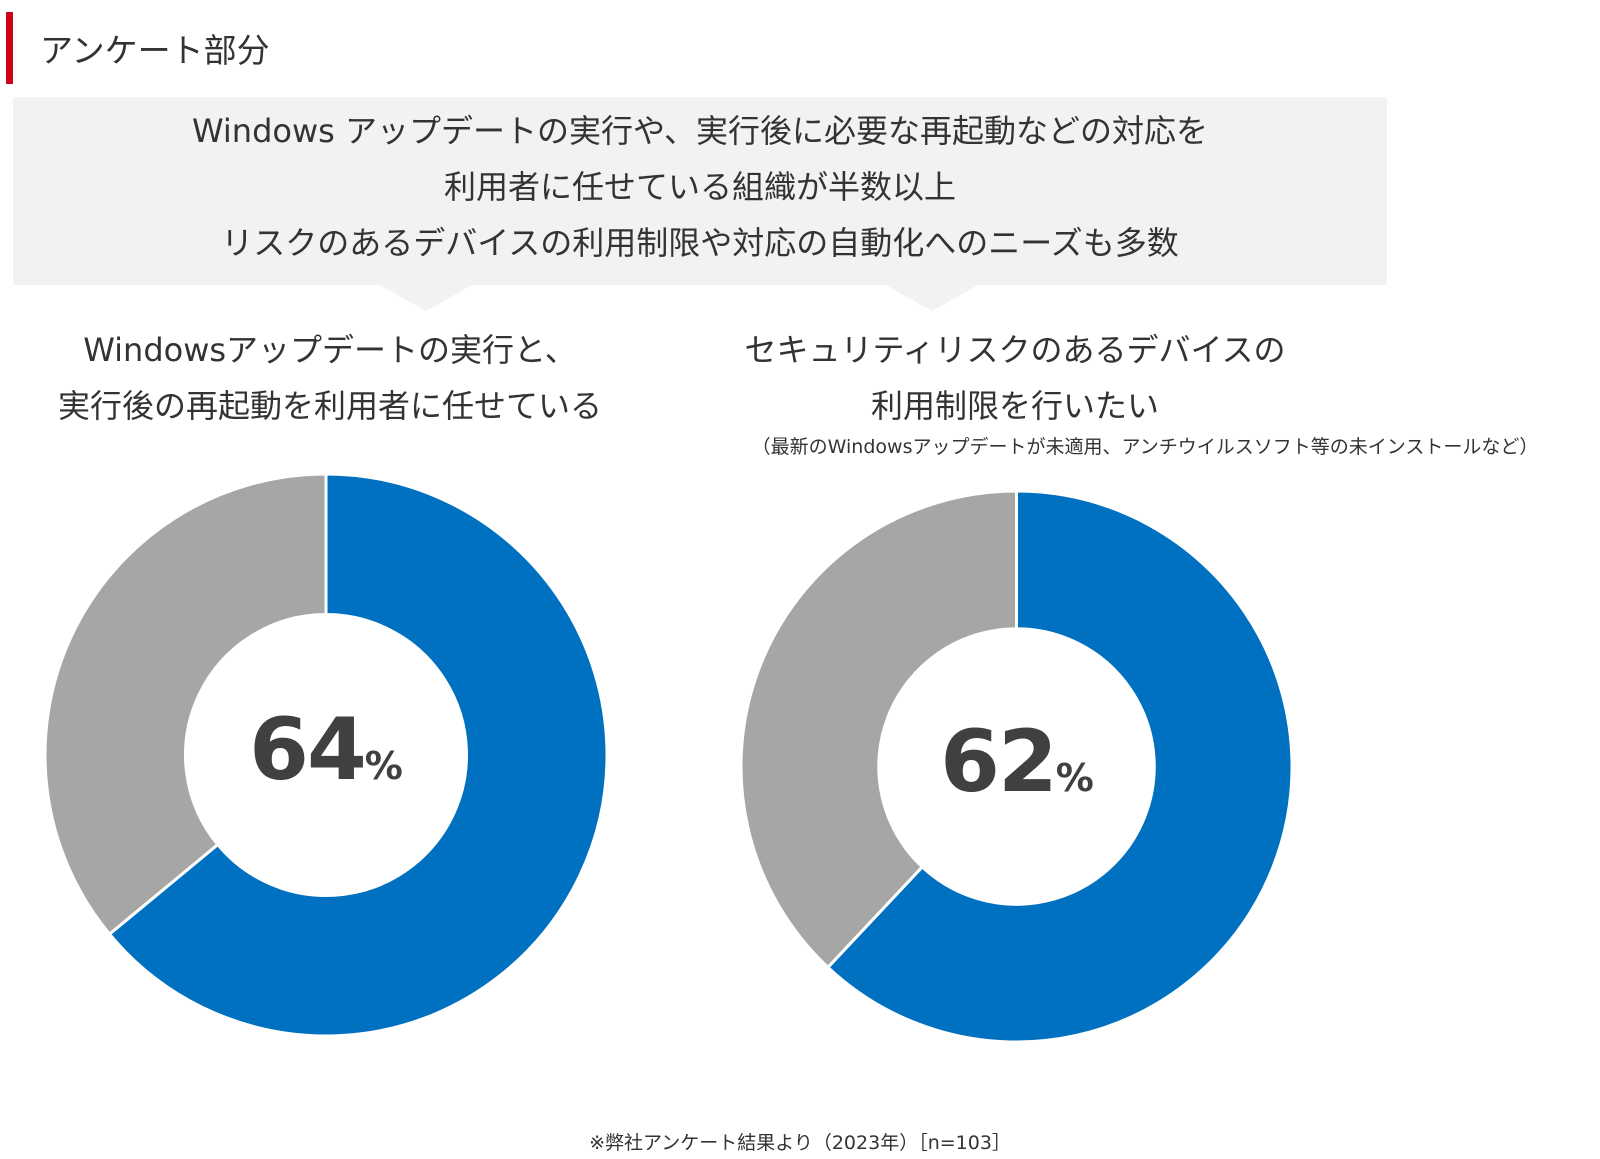 This screenshot has width=1600, height=1159. Describe the element at coordinates (800, 1143) in the screenshot. I see `footnote: ※弊社アンケート結果より（2023年）［n=103］` at that location.